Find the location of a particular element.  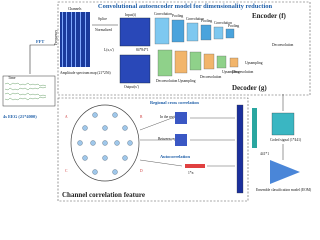

time-label: Time is located at coordinates (12, 78).